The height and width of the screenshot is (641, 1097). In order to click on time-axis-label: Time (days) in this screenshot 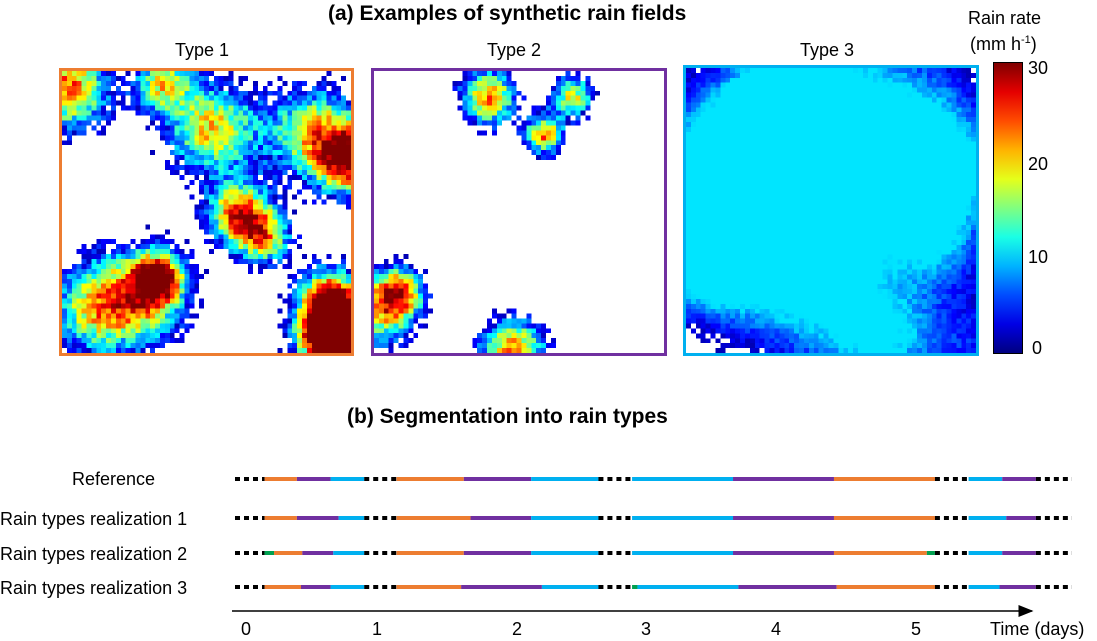, I will do `click(1037, 629)`.